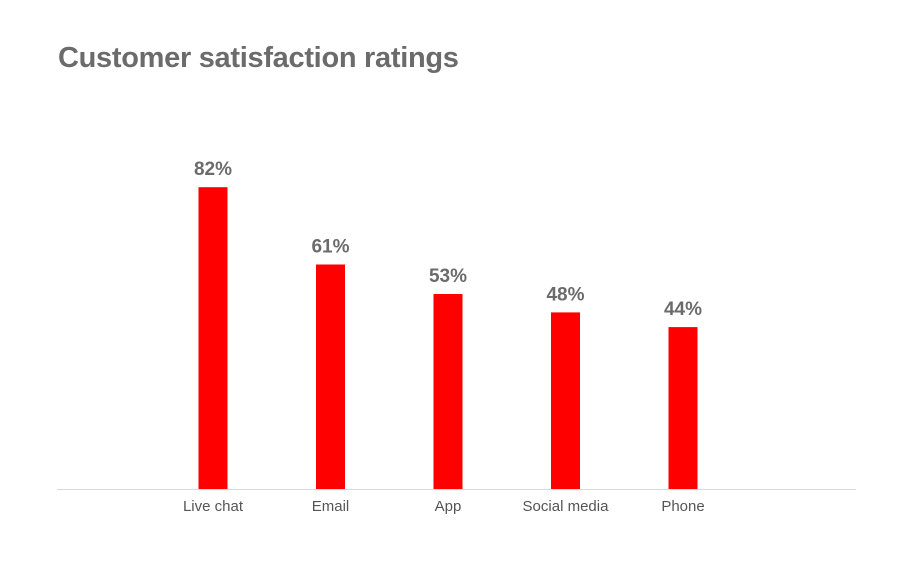 The height and width of the screenshot is (569, 908). What do you see at coordinates (213, 169) in the screenshot?
I see `data-label: 82%` at bounding box center [213, 169].